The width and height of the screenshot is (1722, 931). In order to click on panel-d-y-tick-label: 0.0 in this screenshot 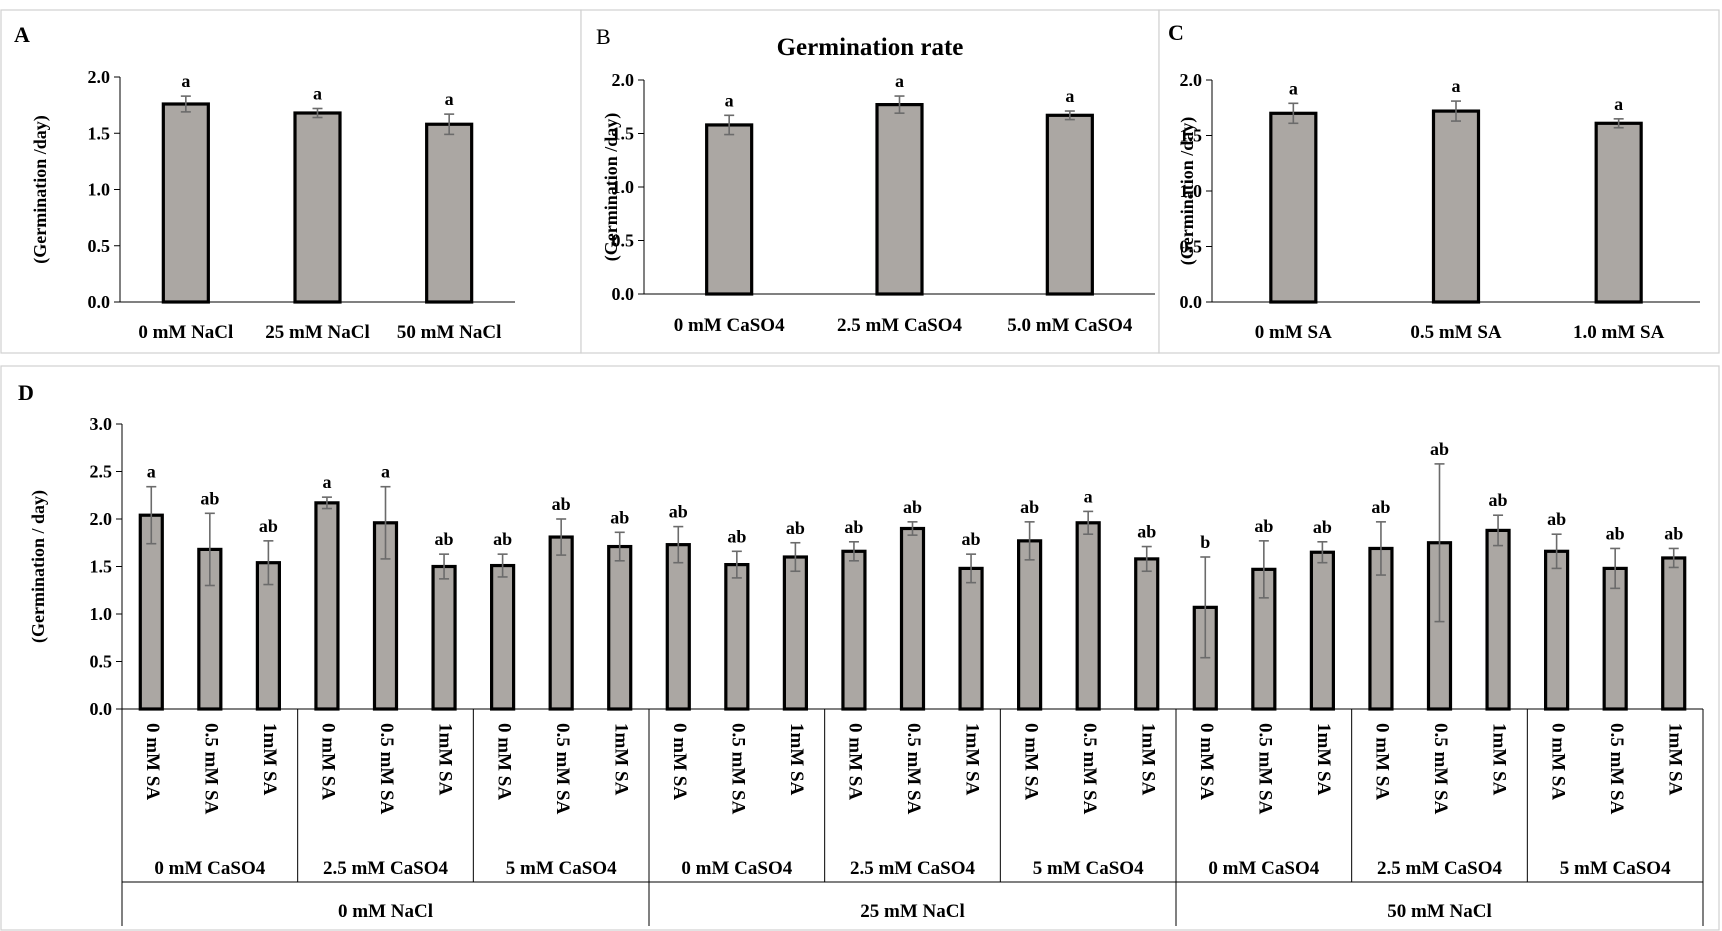, I will do `click(101, 709)`.